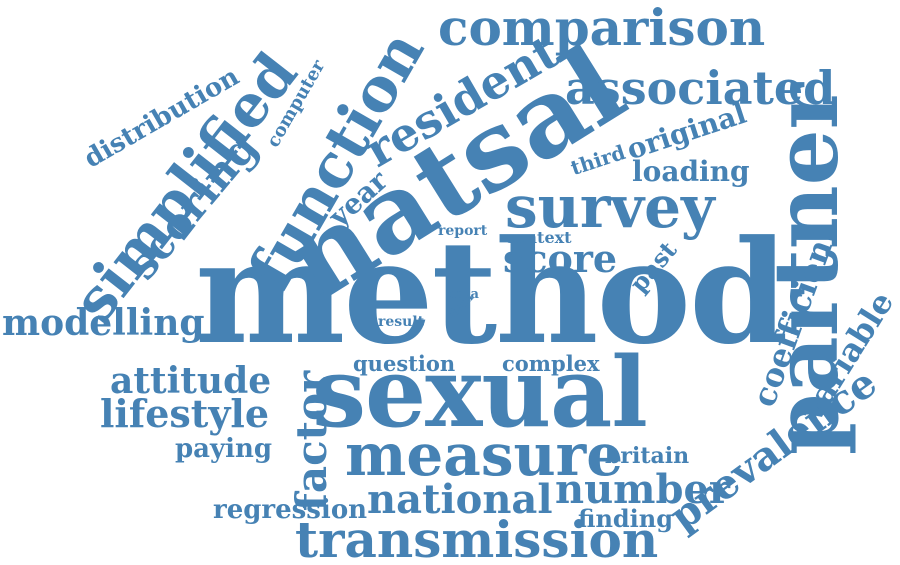 Image resolution: width=900 pixels, height=565 pixels. What do you see at coordinates (404, 363) in the screenshot?
I see `word-question: question` at bounding box center [404, 363].